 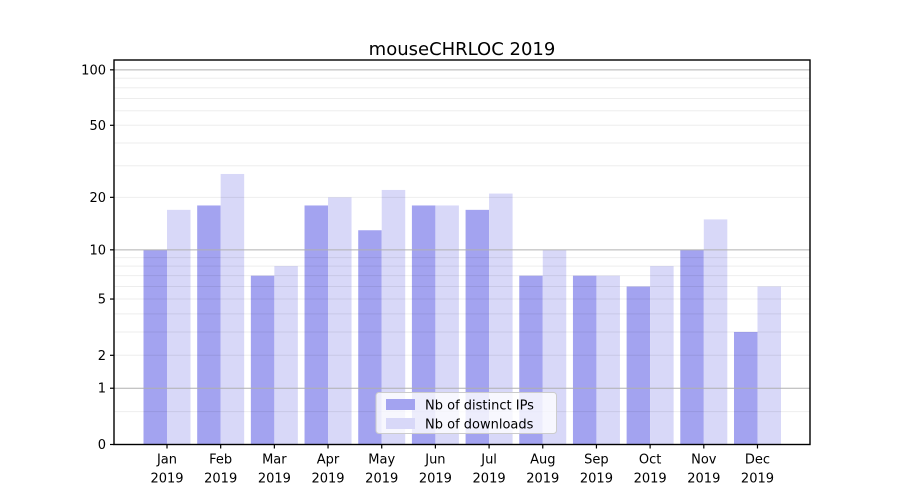 I want to click on bar-jan-distinct-ips, so click(x=155, y=347).